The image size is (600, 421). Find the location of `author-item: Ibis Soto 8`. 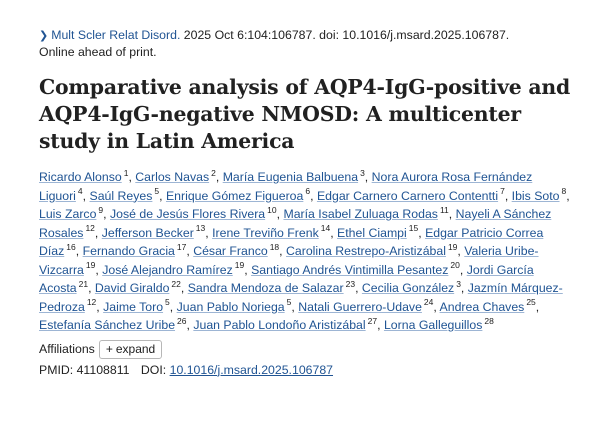

author-item: Ibis Soto 8 is located at coordinates (539, 194).